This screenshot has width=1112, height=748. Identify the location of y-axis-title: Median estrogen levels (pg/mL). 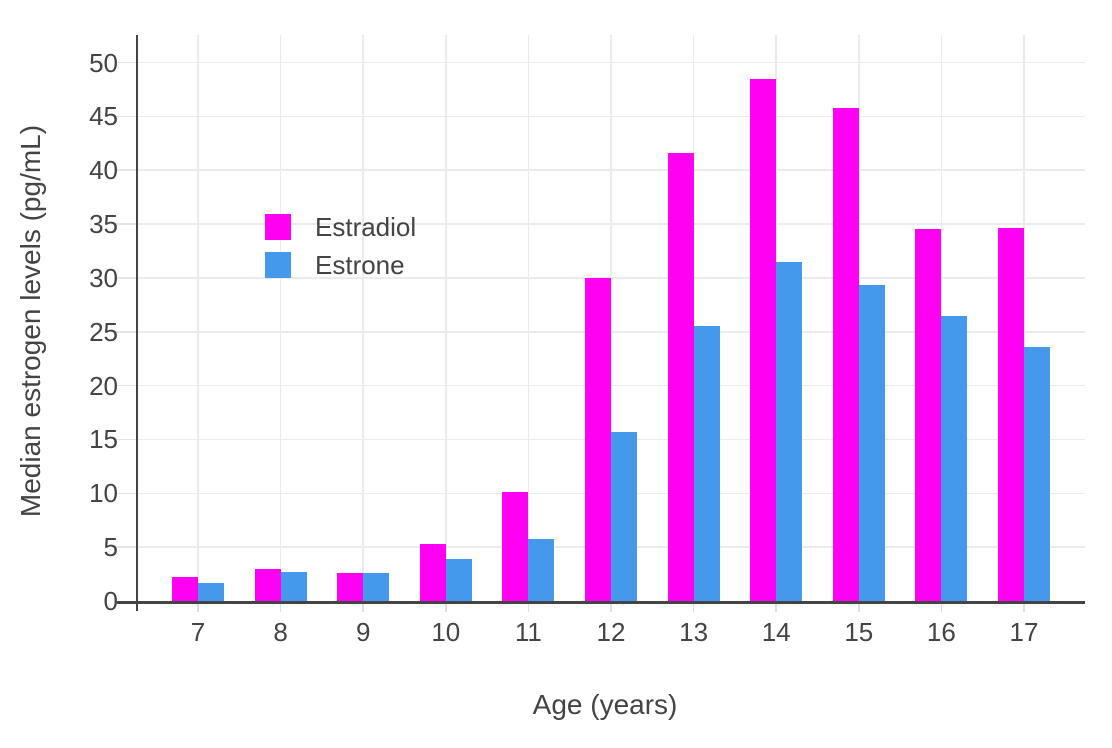
(30, 321).